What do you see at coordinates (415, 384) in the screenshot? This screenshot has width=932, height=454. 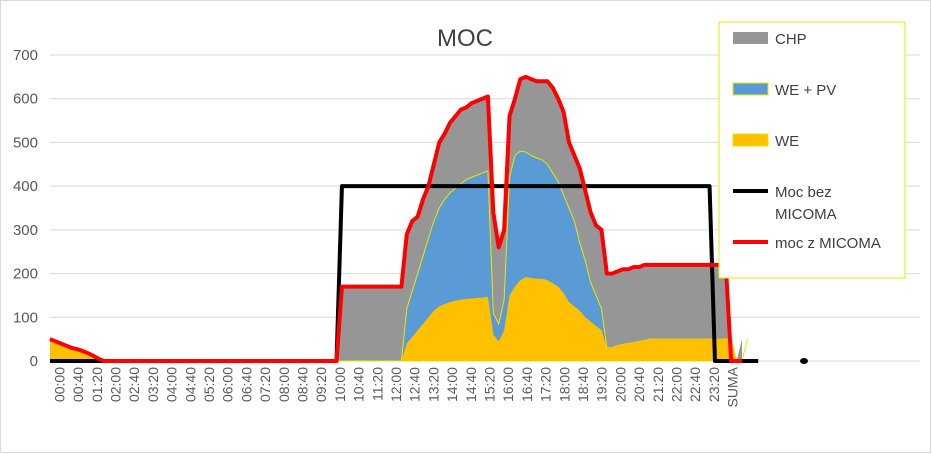 I see `x-tick-label: 12:40` at bounding box center [415, 384].